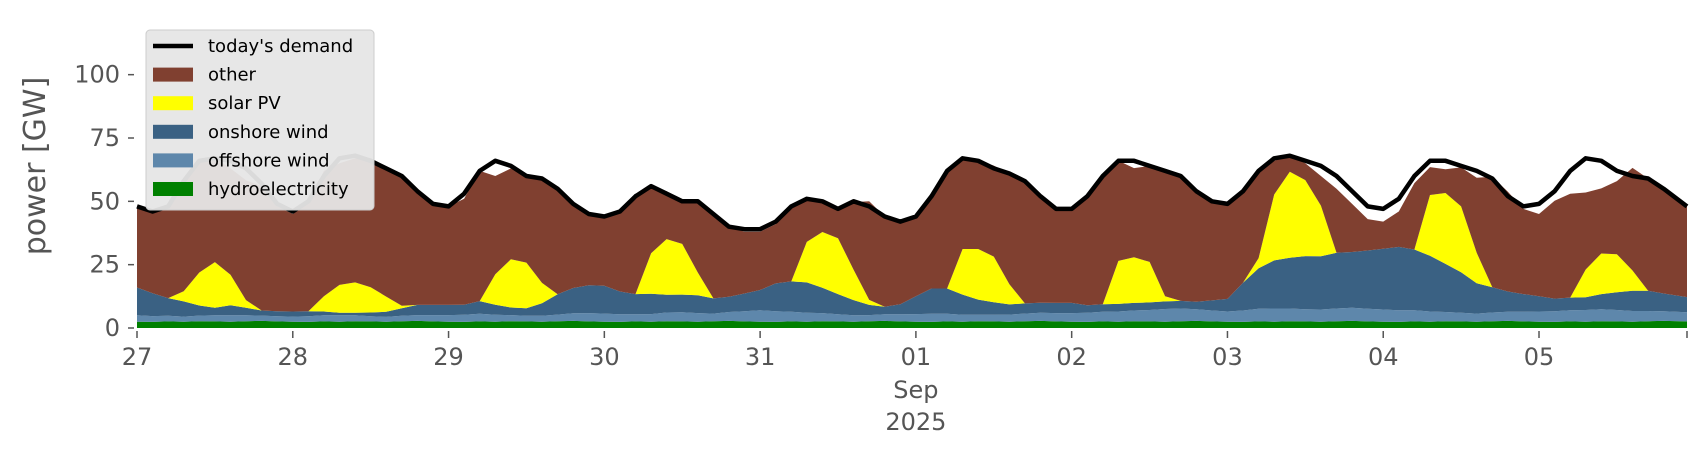 This screenshot has width=1706, height=460. I want to click on y-tick-label: 75, so click(104, 138).